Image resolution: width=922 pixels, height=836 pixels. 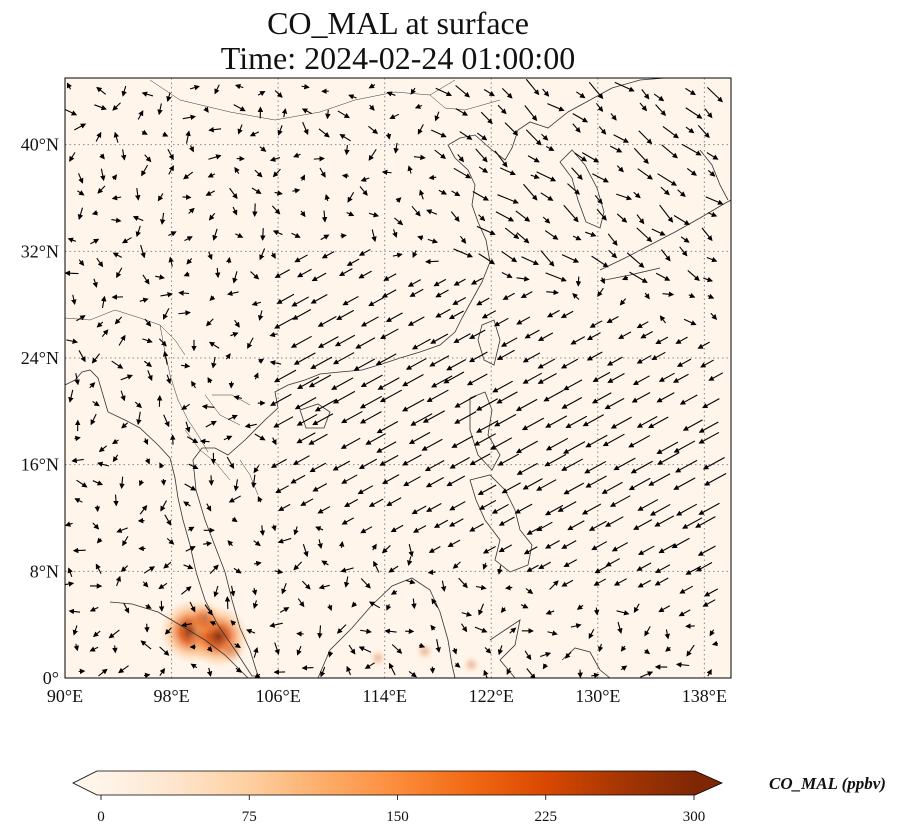 What do you see at coordinates (489, 342) in the screenshot?
I see `taiwan-coast` at bounding box center [489, 342].